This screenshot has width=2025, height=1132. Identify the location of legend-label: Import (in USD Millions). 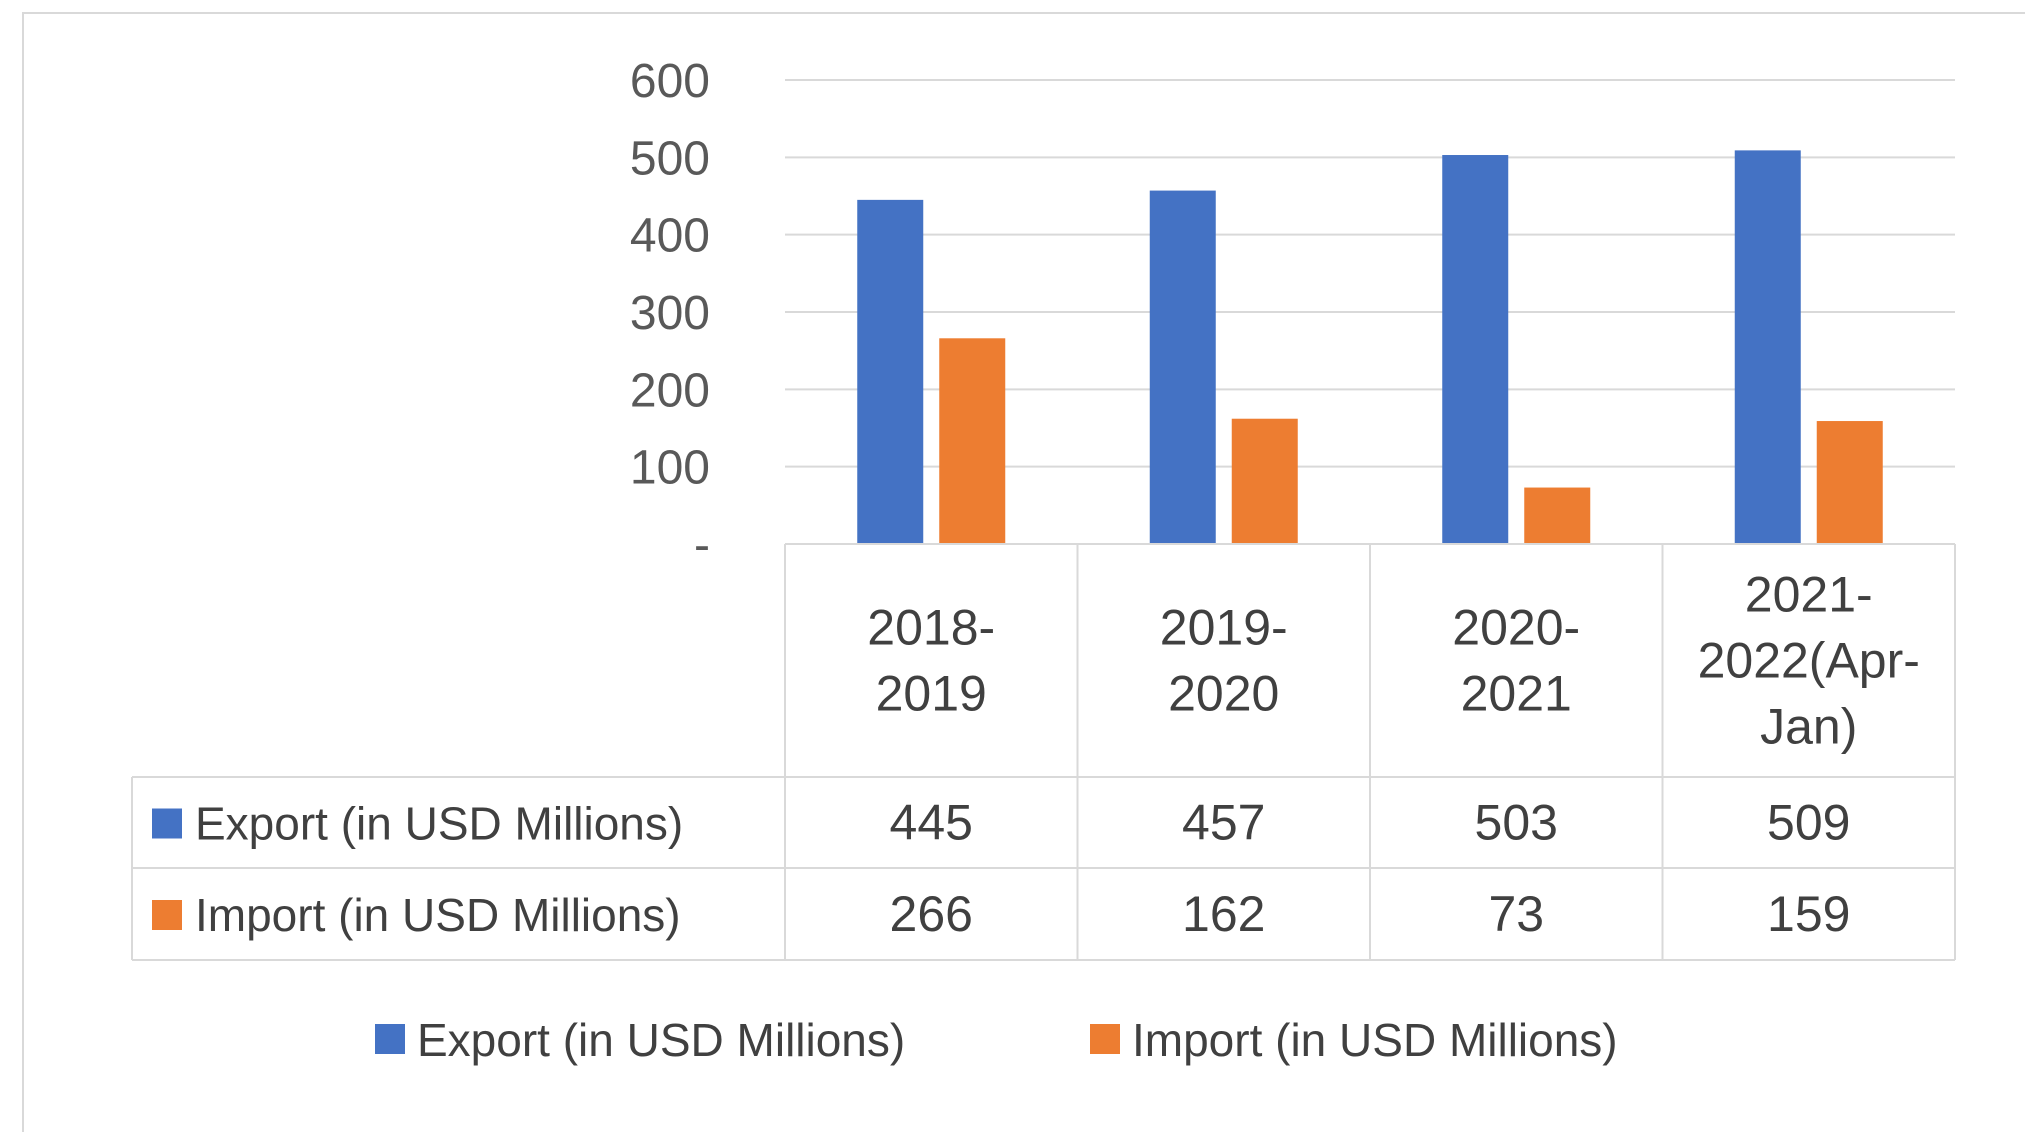
(1375, 1040).